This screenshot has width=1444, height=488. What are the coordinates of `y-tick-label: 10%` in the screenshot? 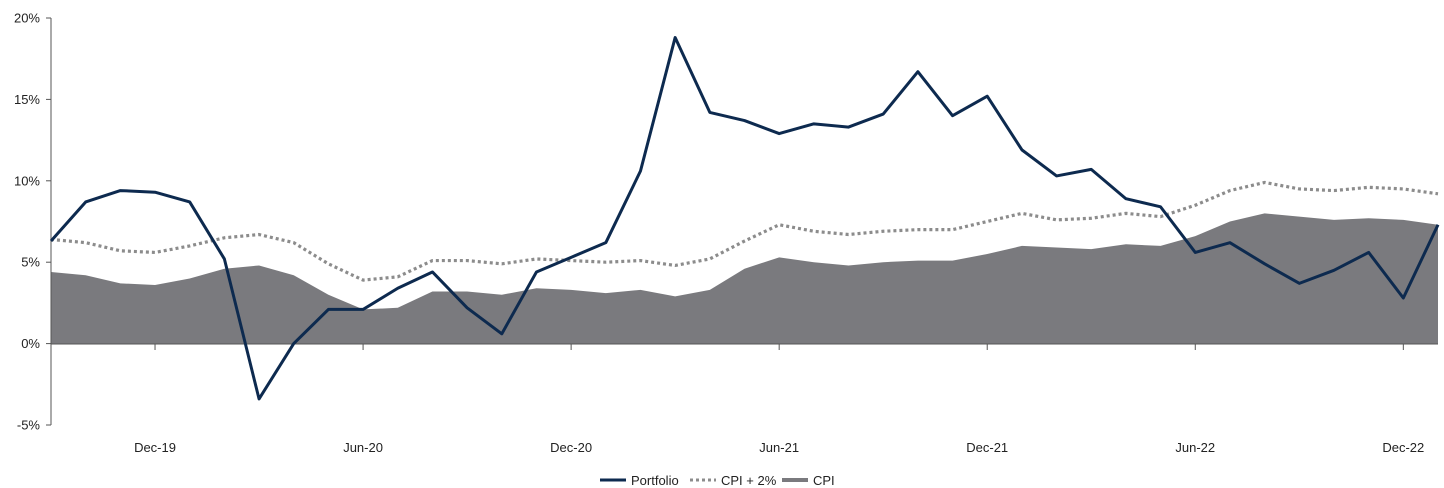 It's located at (27, 180).